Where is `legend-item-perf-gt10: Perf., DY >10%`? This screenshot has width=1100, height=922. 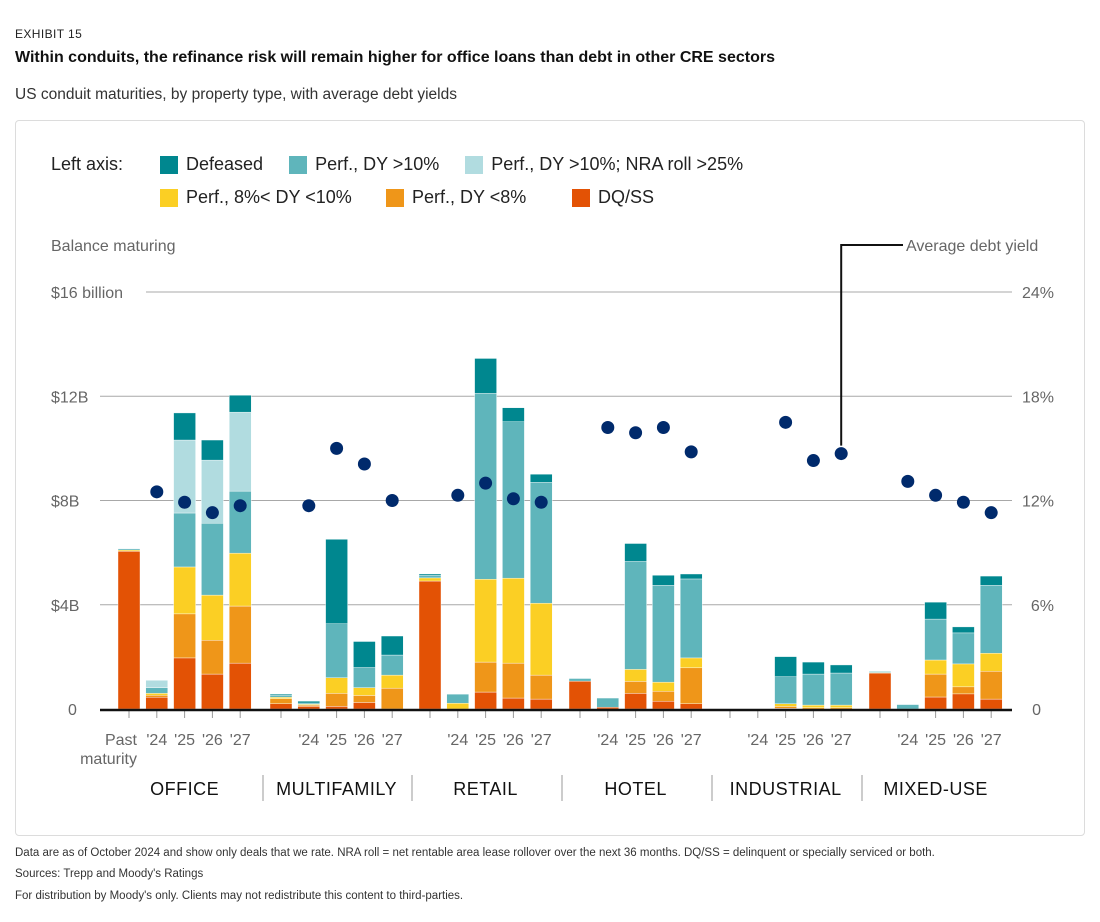
legend-item-perf-gt10: Perf., DY >10% is located at coordinates (364, 164).